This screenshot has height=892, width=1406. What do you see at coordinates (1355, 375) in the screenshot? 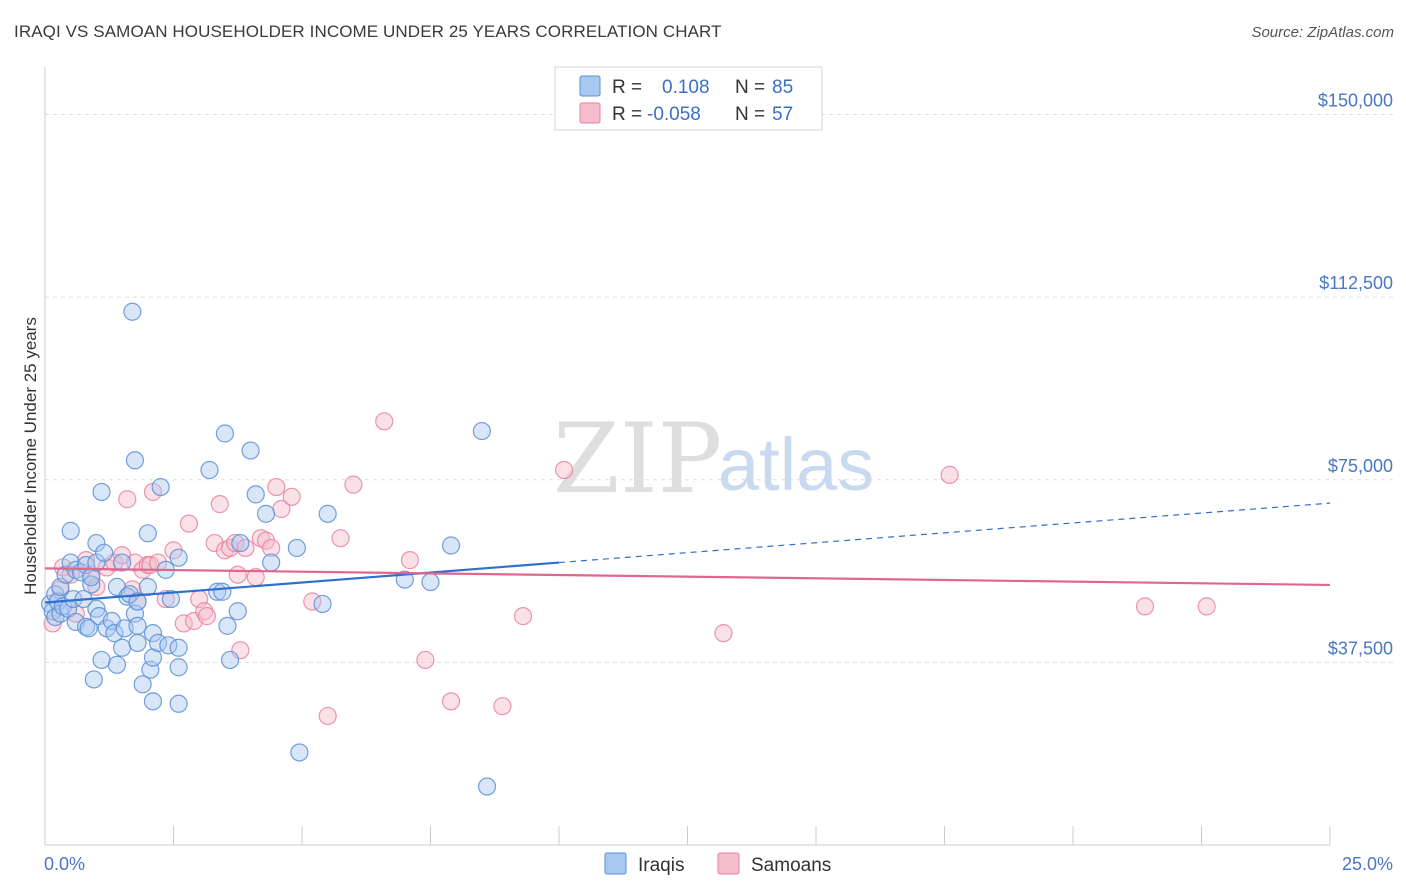
I see `y-axis-ticks: $37,500 $75,000 $112,500 $150,000` at bounding box center [1355, 375].